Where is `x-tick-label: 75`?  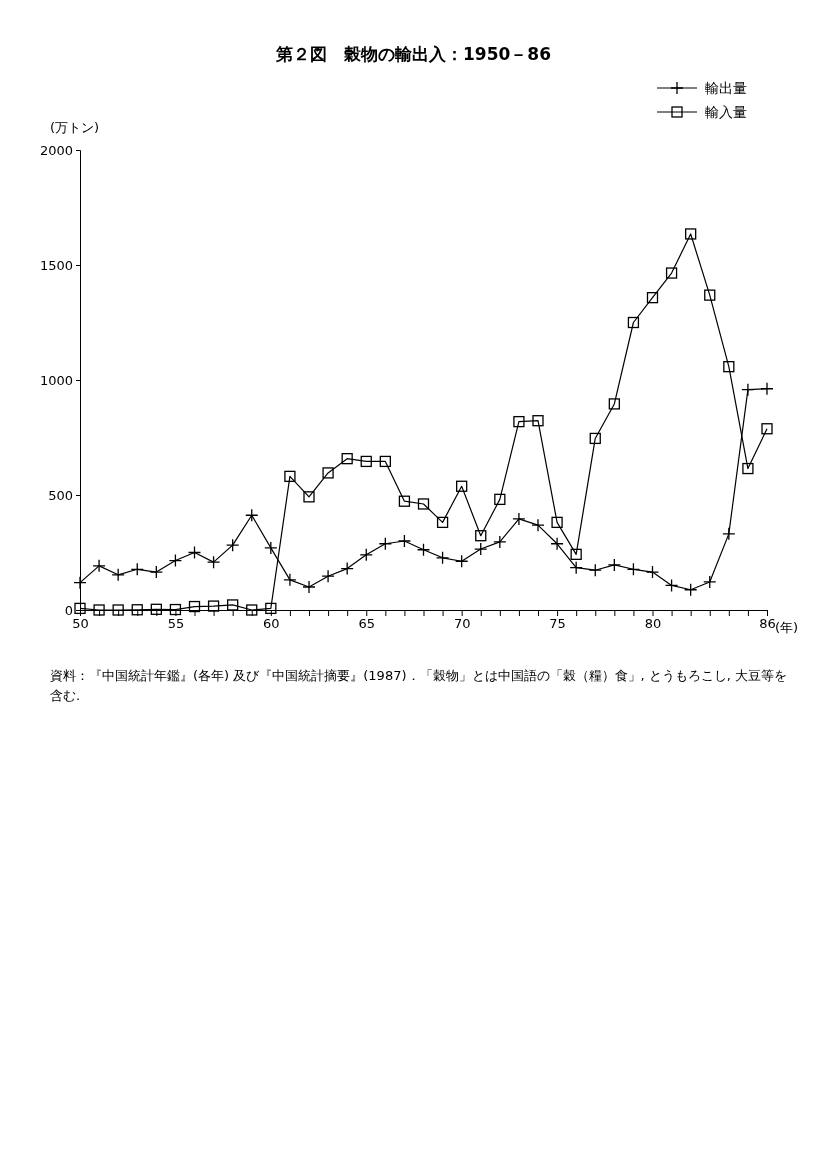 x-tick-label: 75 is located at coordinates (557, 624).